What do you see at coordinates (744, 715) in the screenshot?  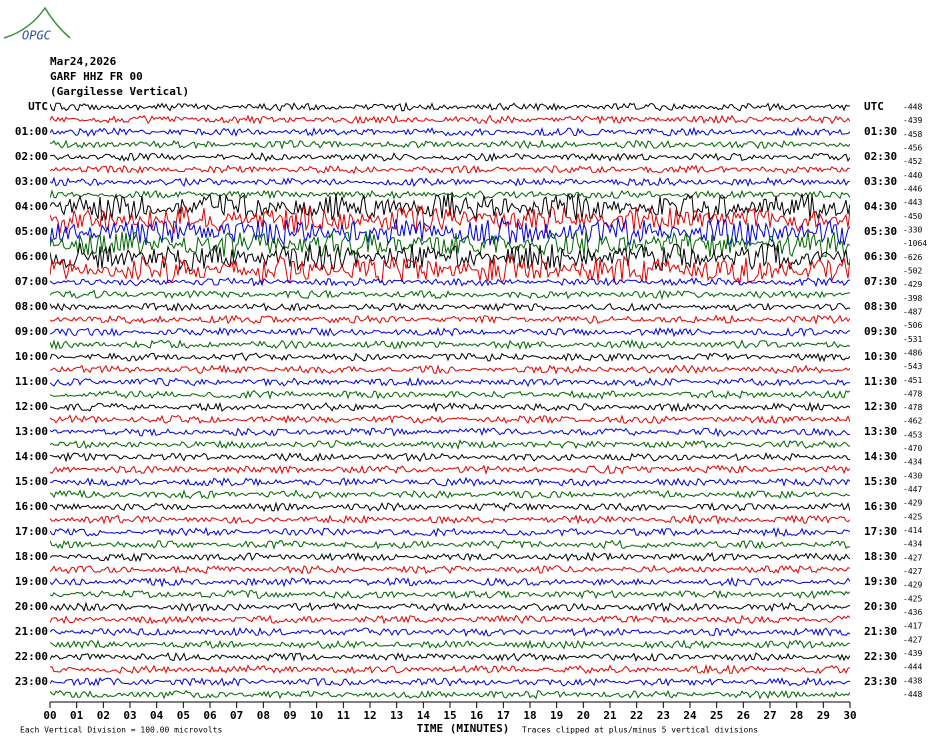 I see `x-tick-label: 26` at bounding box center [744, 715].